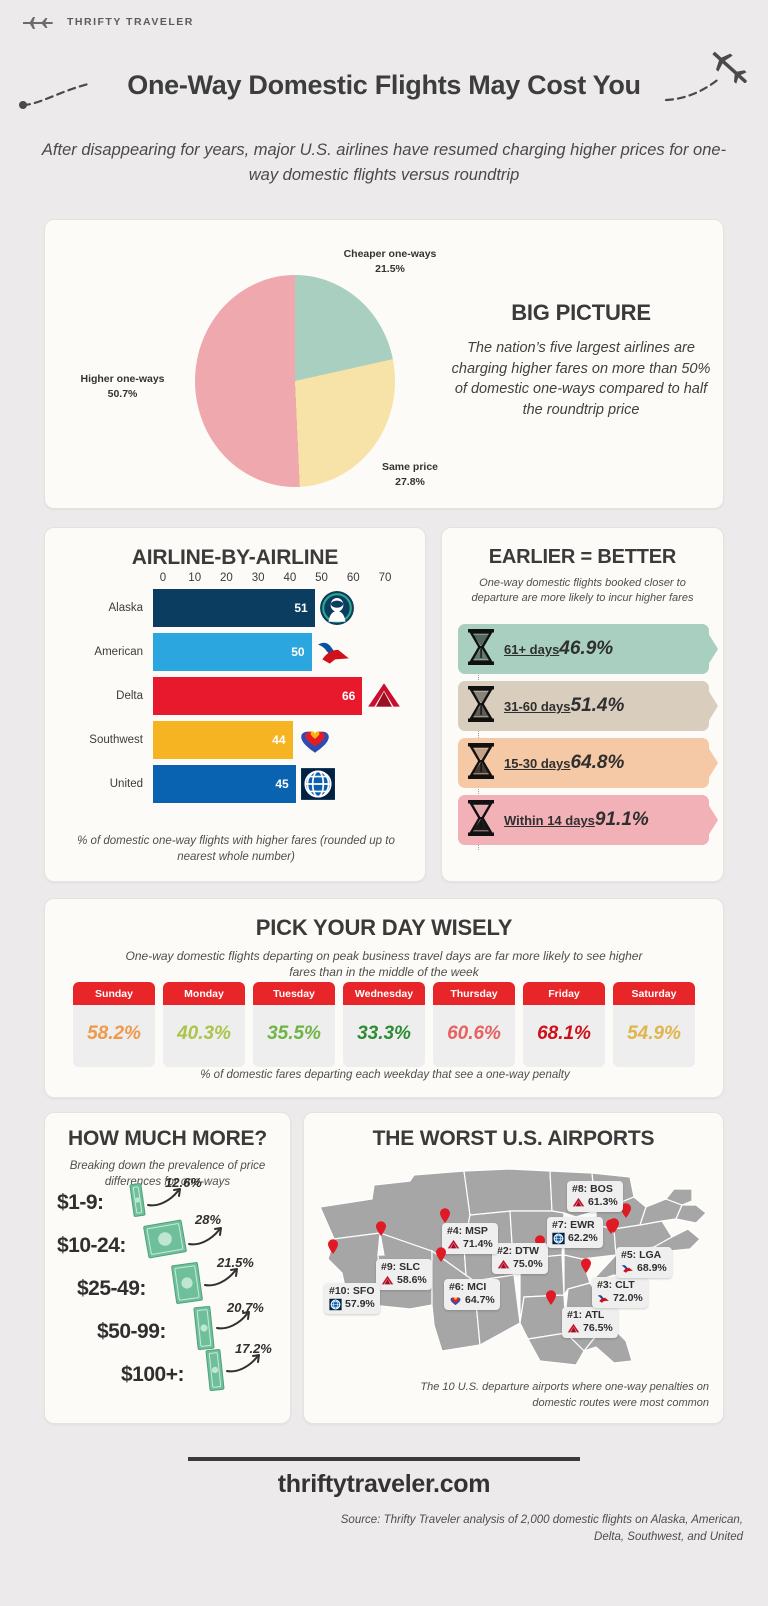 The height and width of the screenshot is (1606, 768). Describe the element at coordinates (641, 1255) in the screenshot. I see `airport-rank: #5: LGA` at that location.